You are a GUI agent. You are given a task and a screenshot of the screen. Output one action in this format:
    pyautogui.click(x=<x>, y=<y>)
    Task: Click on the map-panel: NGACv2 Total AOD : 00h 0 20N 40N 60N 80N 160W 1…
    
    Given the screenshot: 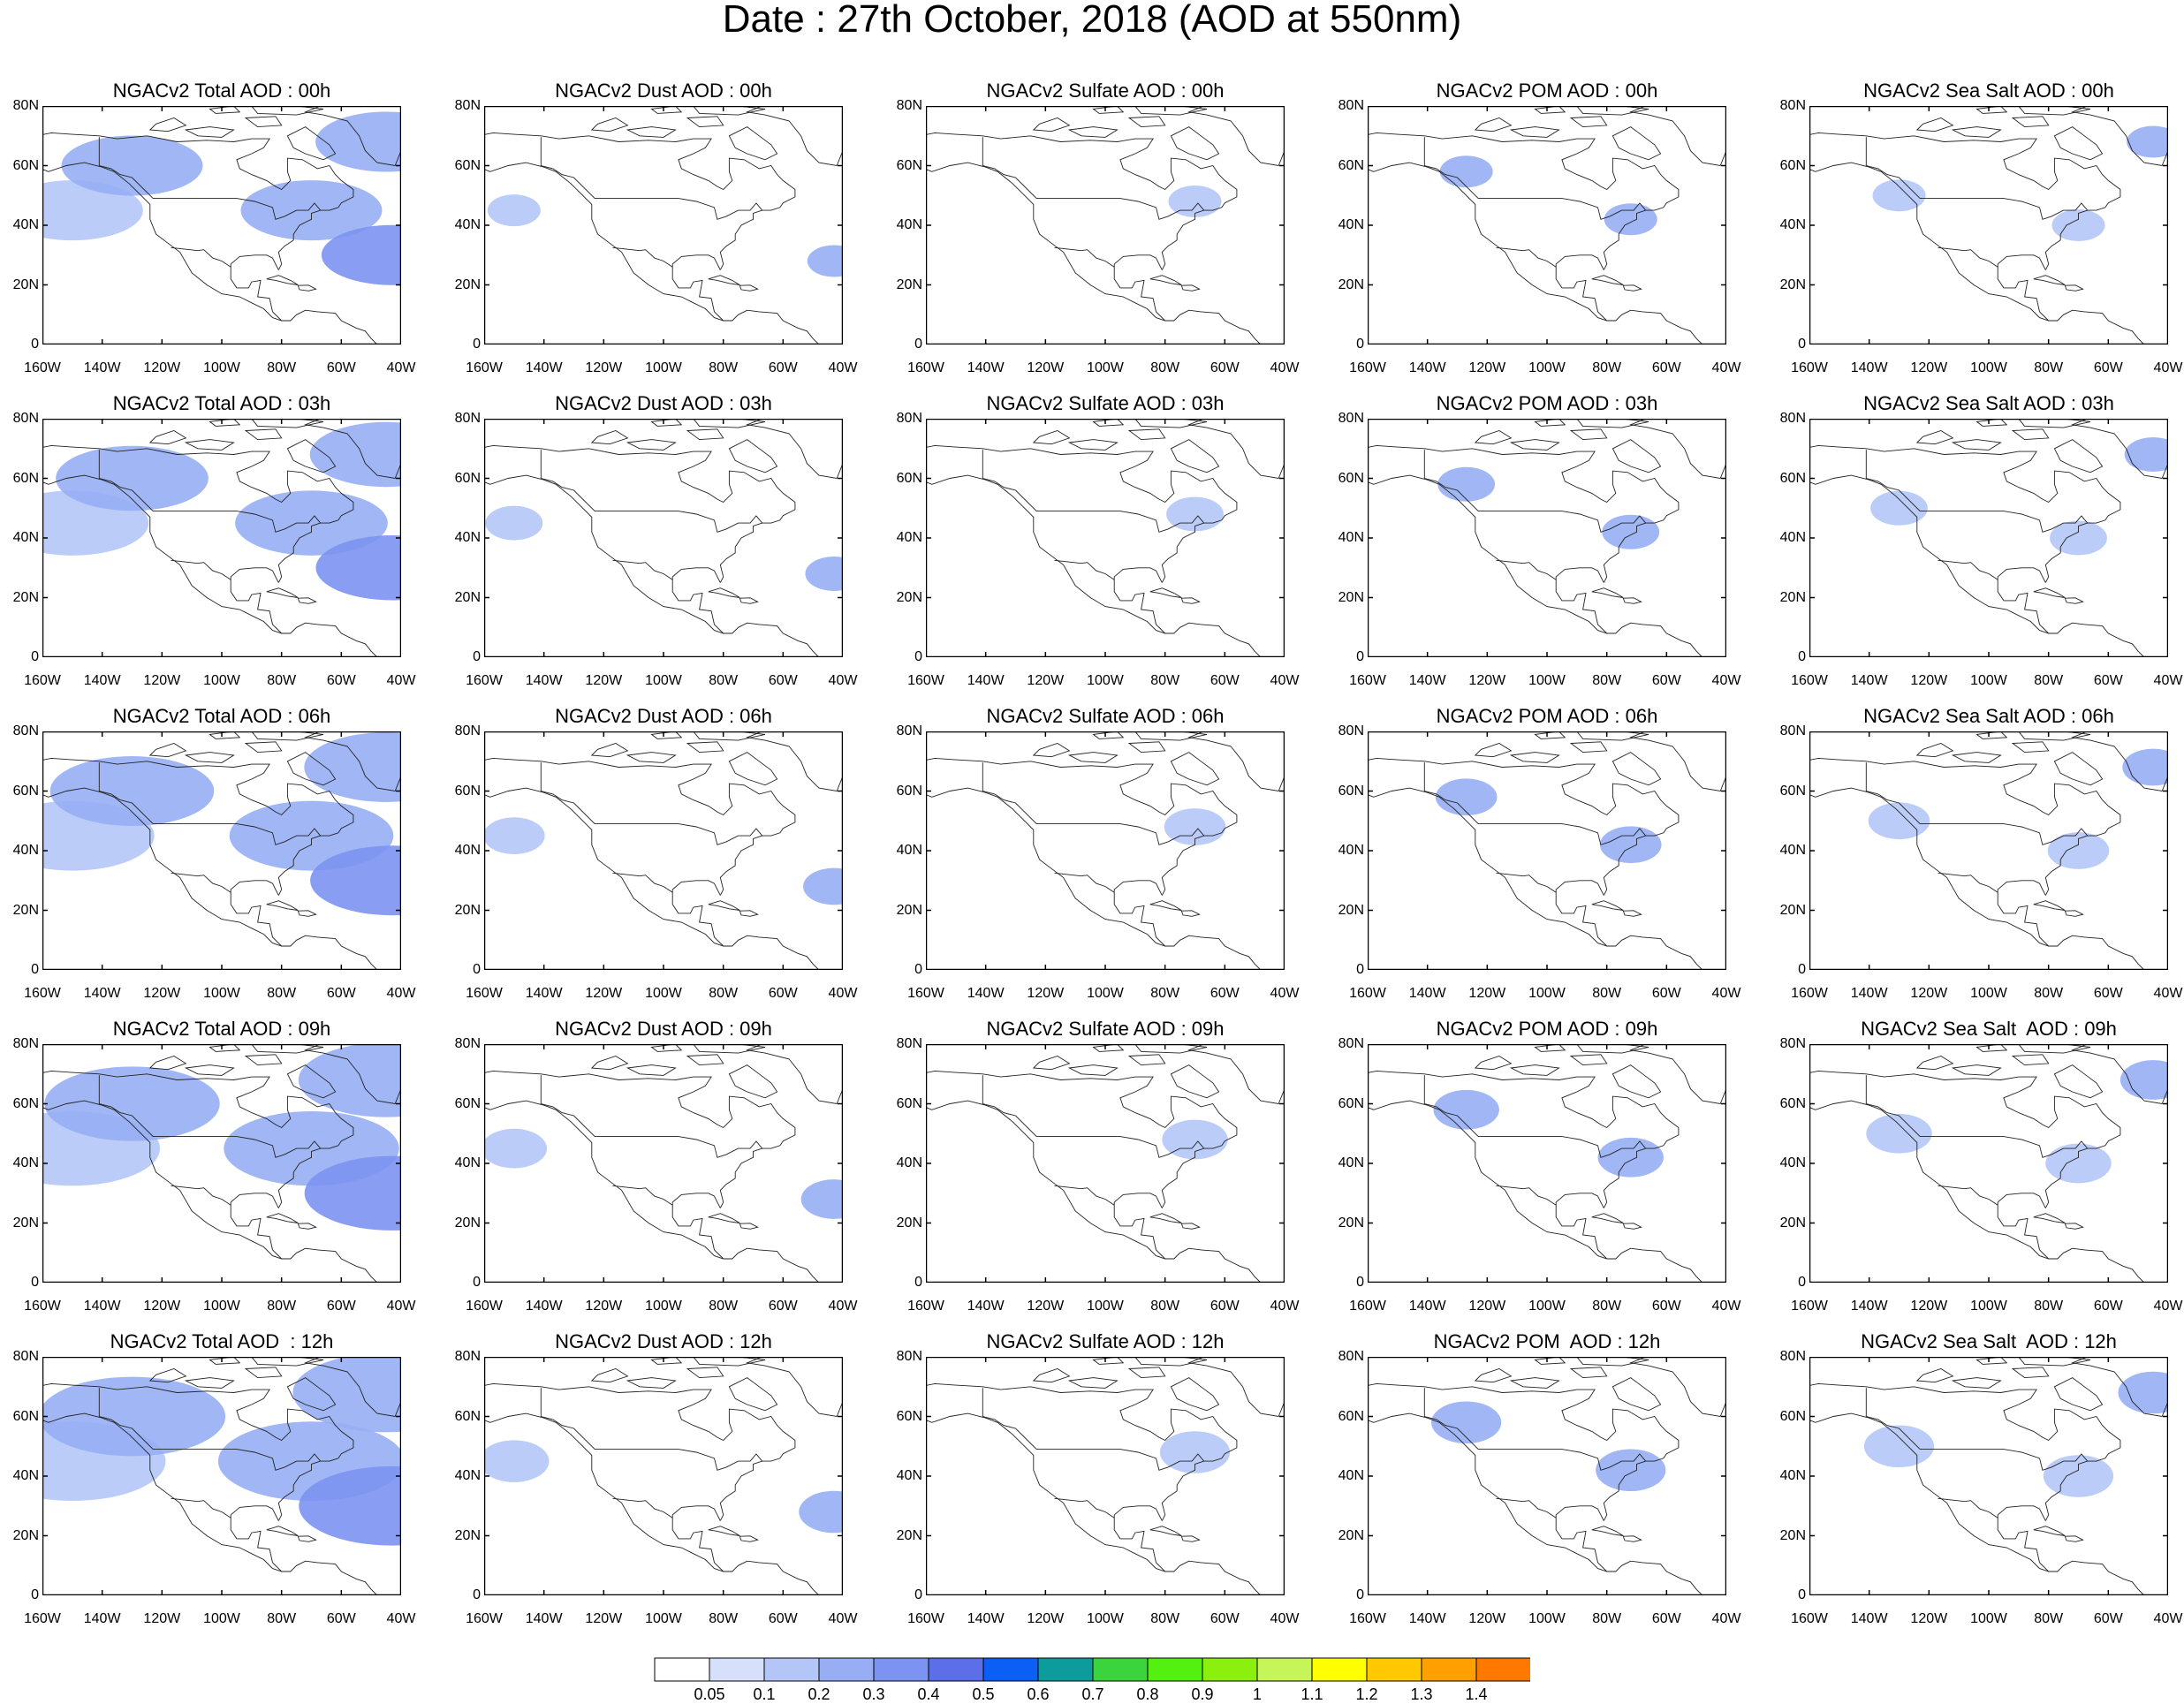 What is the action you would take?
    pyautogui.click(x=249, y=236)
    